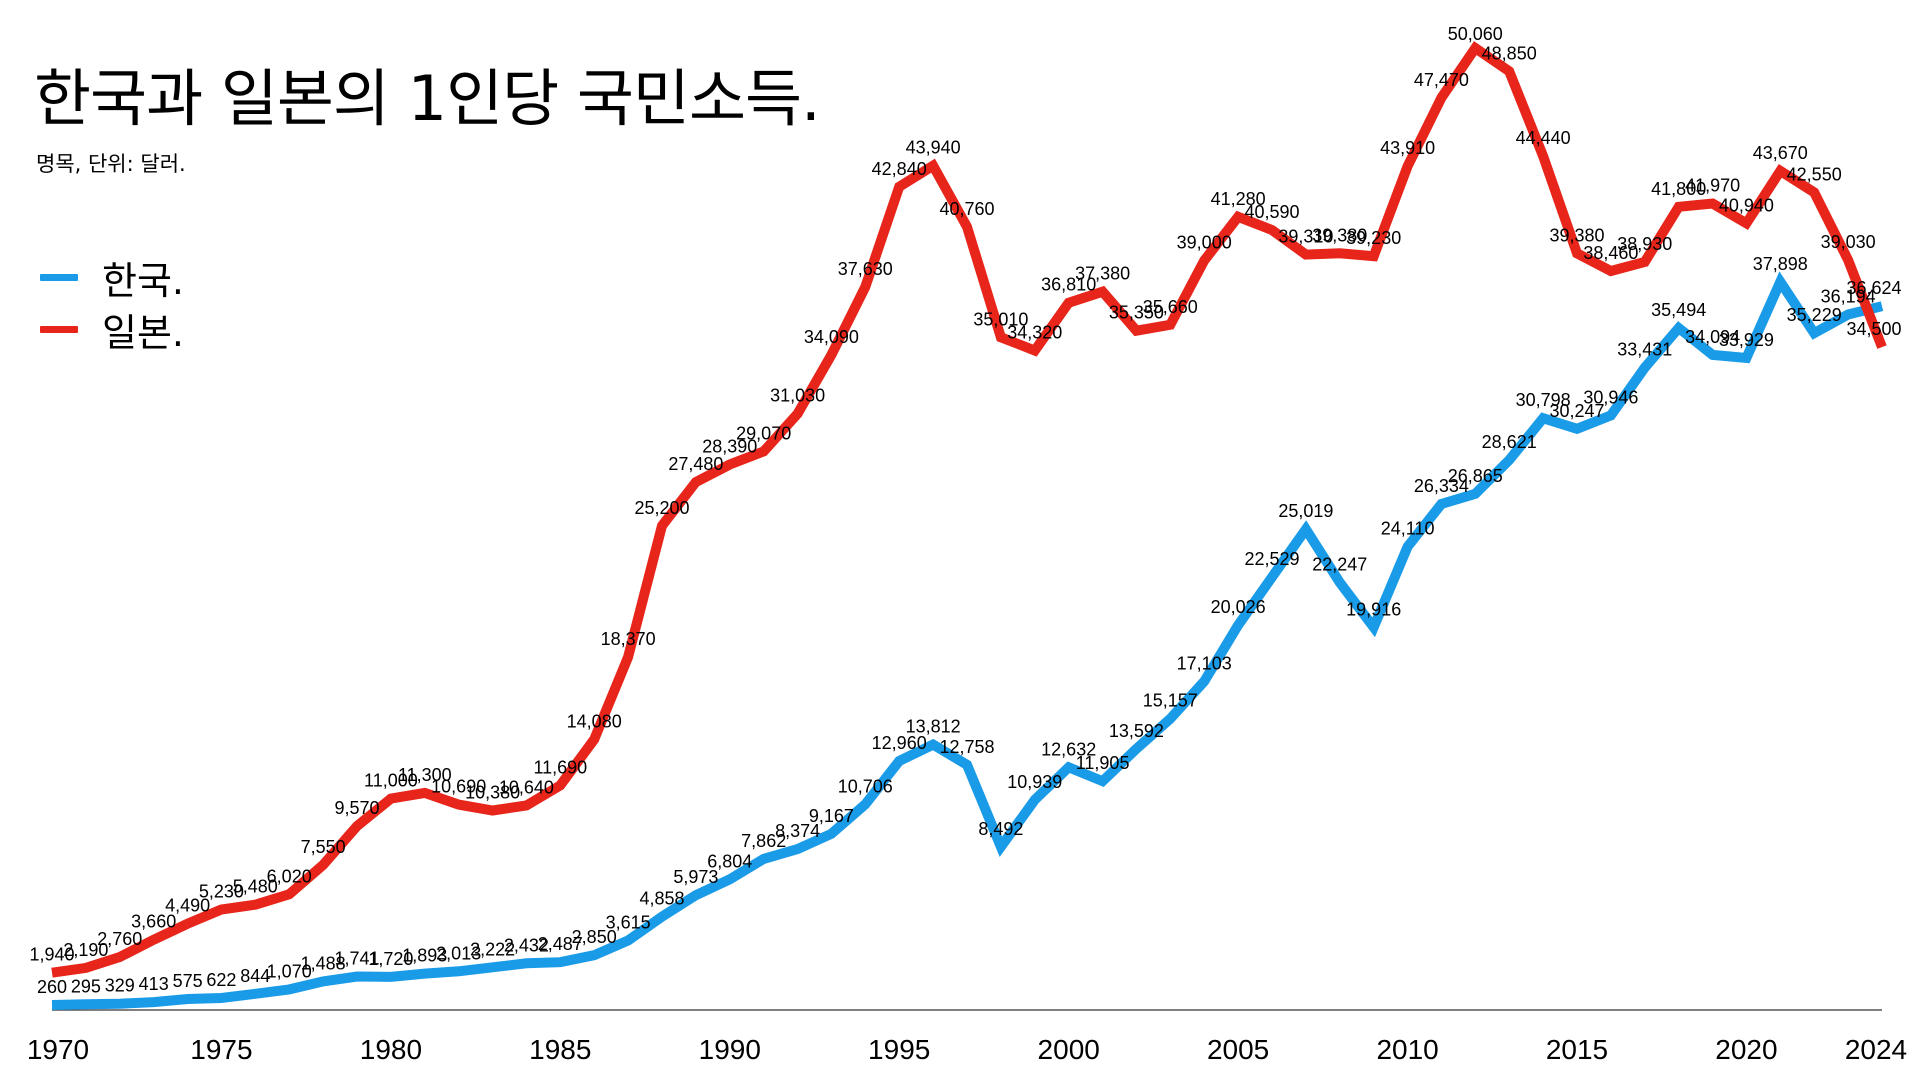  Describe the element at coordinates (797, 831) in the screenshot. I see `data-label-korea-1992: 8,374` at that location.